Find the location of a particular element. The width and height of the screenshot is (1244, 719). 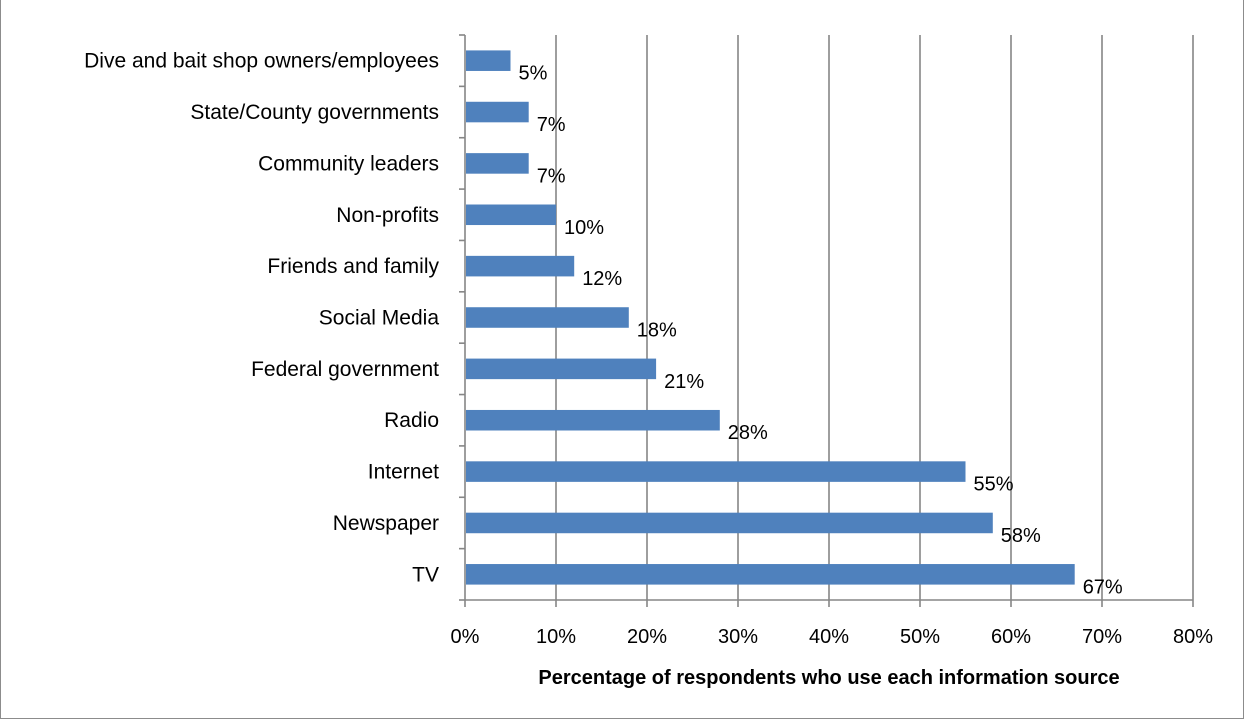

category-label: Non-profits is located at coordinates (387, 215).